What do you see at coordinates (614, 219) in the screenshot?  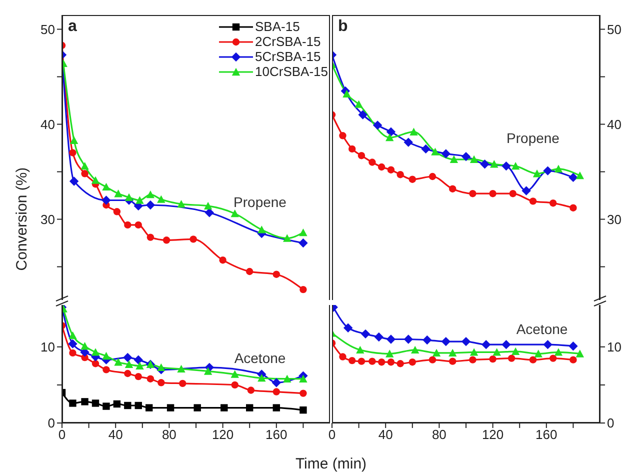 I see `y-tick-label: 30` at bounding box center [614, 219].